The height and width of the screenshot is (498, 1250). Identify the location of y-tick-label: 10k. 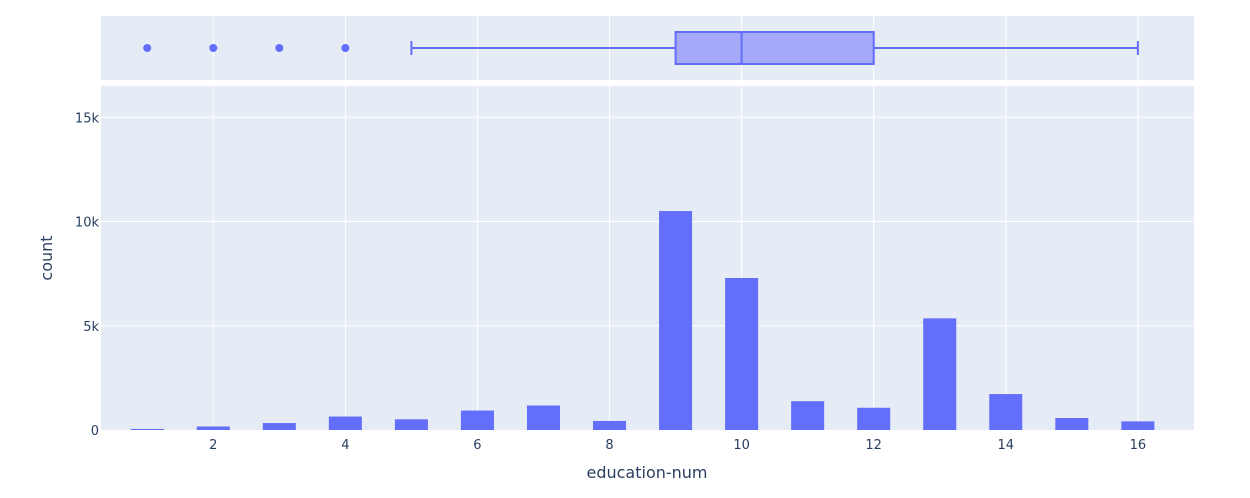
(87, 223).